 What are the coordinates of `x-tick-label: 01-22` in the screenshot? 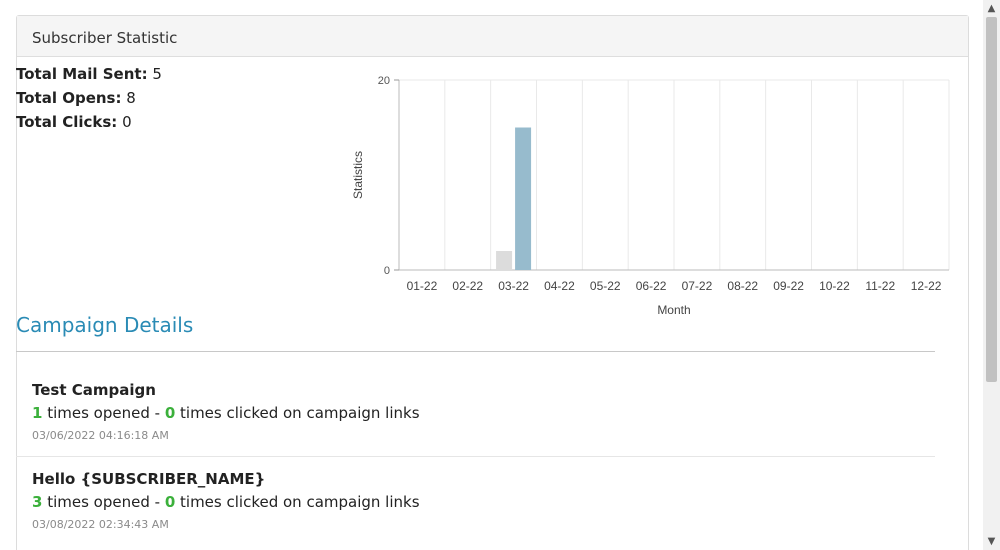 It's located at (422, 286).